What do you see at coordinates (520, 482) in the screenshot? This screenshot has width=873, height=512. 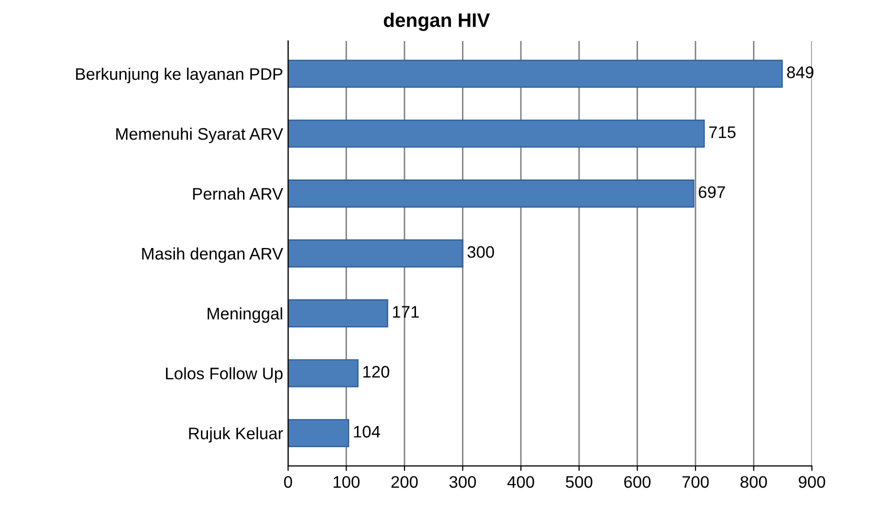 I see `x-tick-label: 400` at bounding box center [520, 482].